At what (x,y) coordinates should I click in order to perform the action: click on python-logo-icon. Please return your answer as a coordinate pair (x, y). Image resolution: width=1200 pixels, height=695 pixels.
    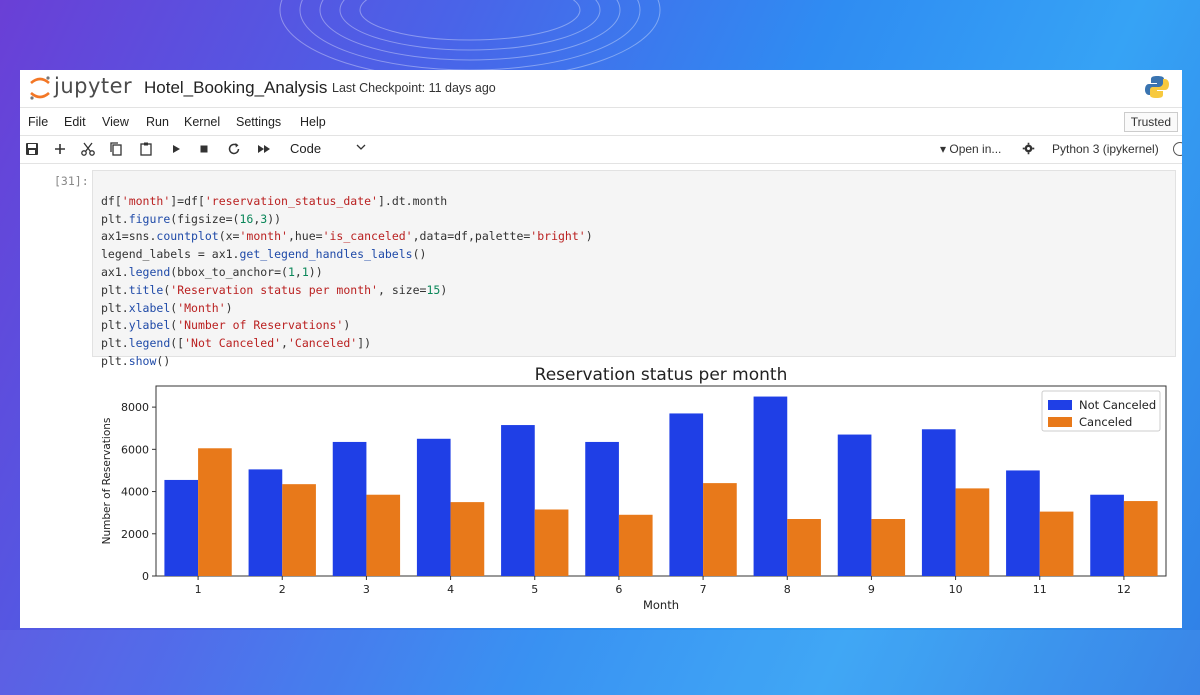
    Looking at the image, I should click on (1157, 87).